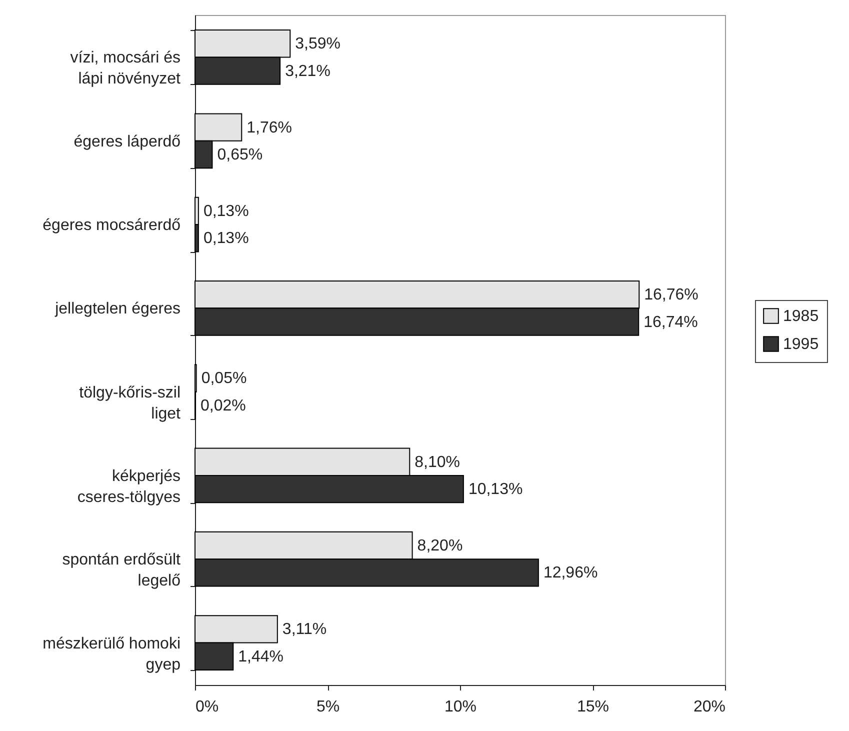 The image size is (849, 731). Describe the element at coordinates (111, 654) in the screenshot. I see `y-tick-label: mészkerülő homoki gyep` at that location.